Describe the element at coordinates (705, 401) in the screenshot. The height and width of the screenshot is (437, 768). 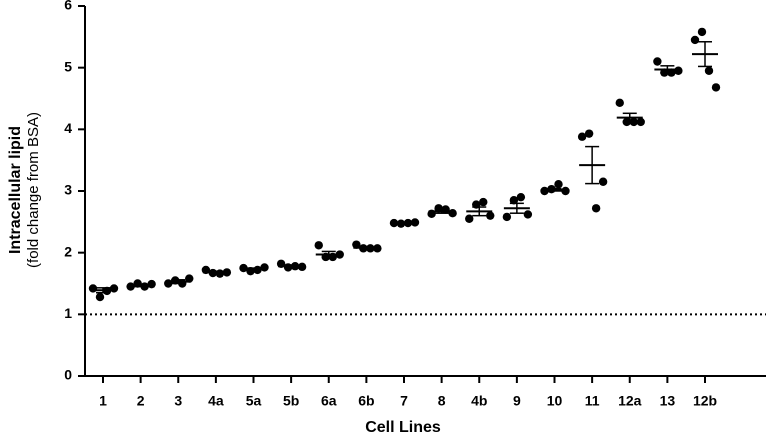
I see `x-tick-label: 12b` at that location.